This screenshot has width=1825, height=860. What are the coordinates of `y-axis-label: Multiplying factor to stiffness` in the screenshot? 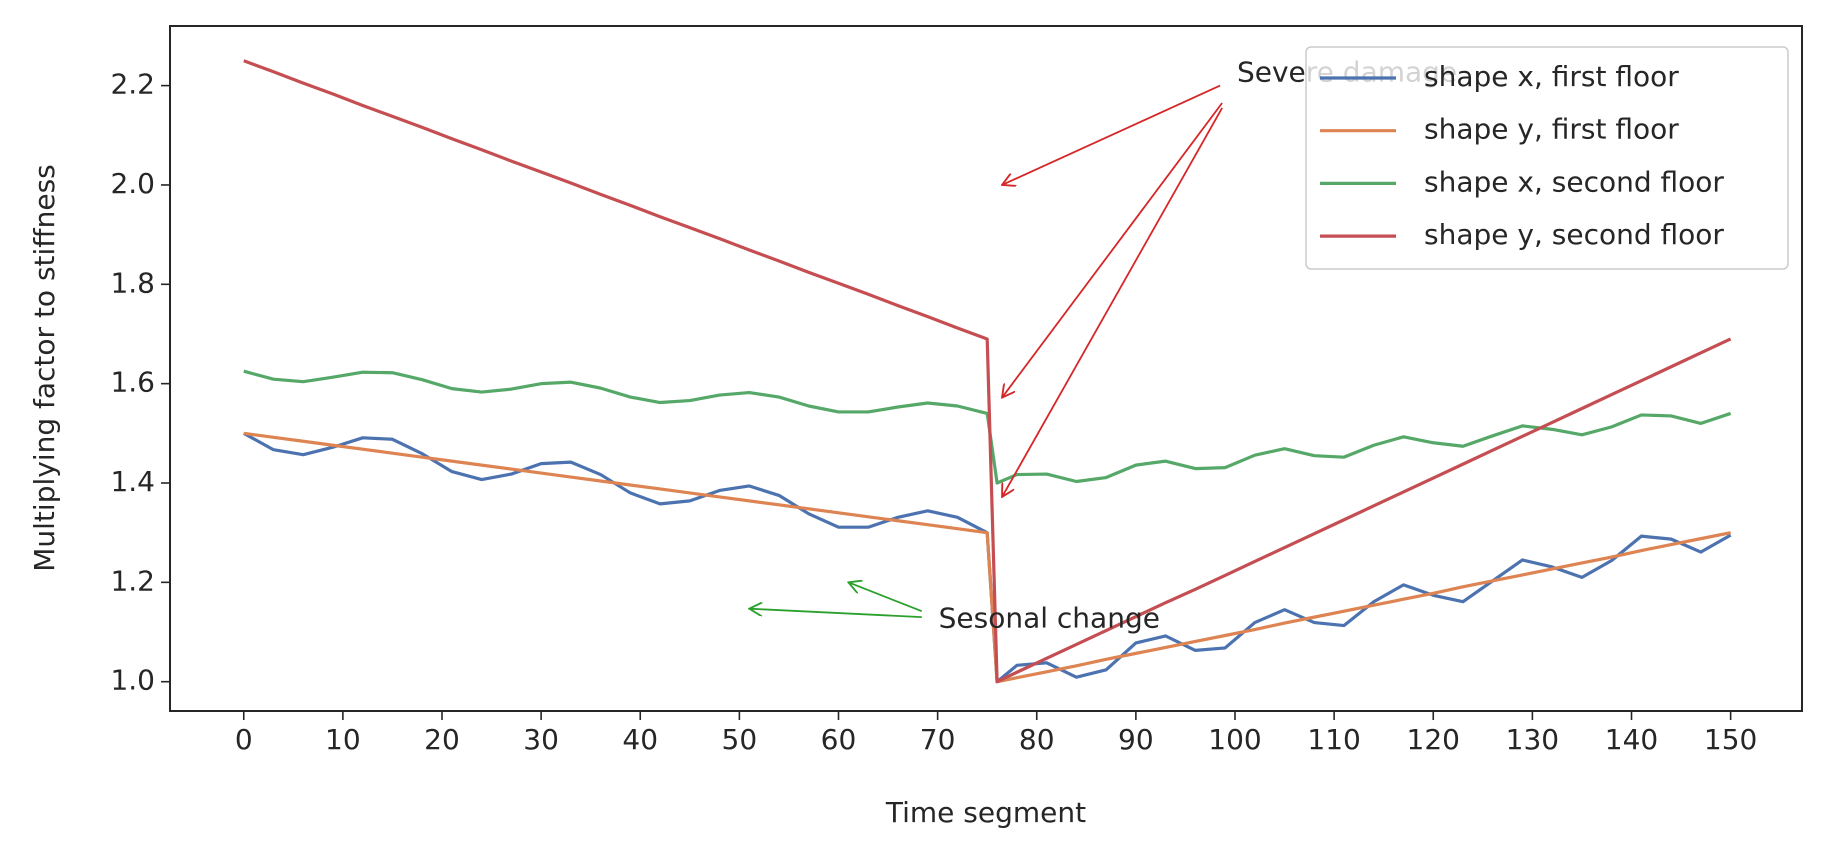 It's located at (44, 368).